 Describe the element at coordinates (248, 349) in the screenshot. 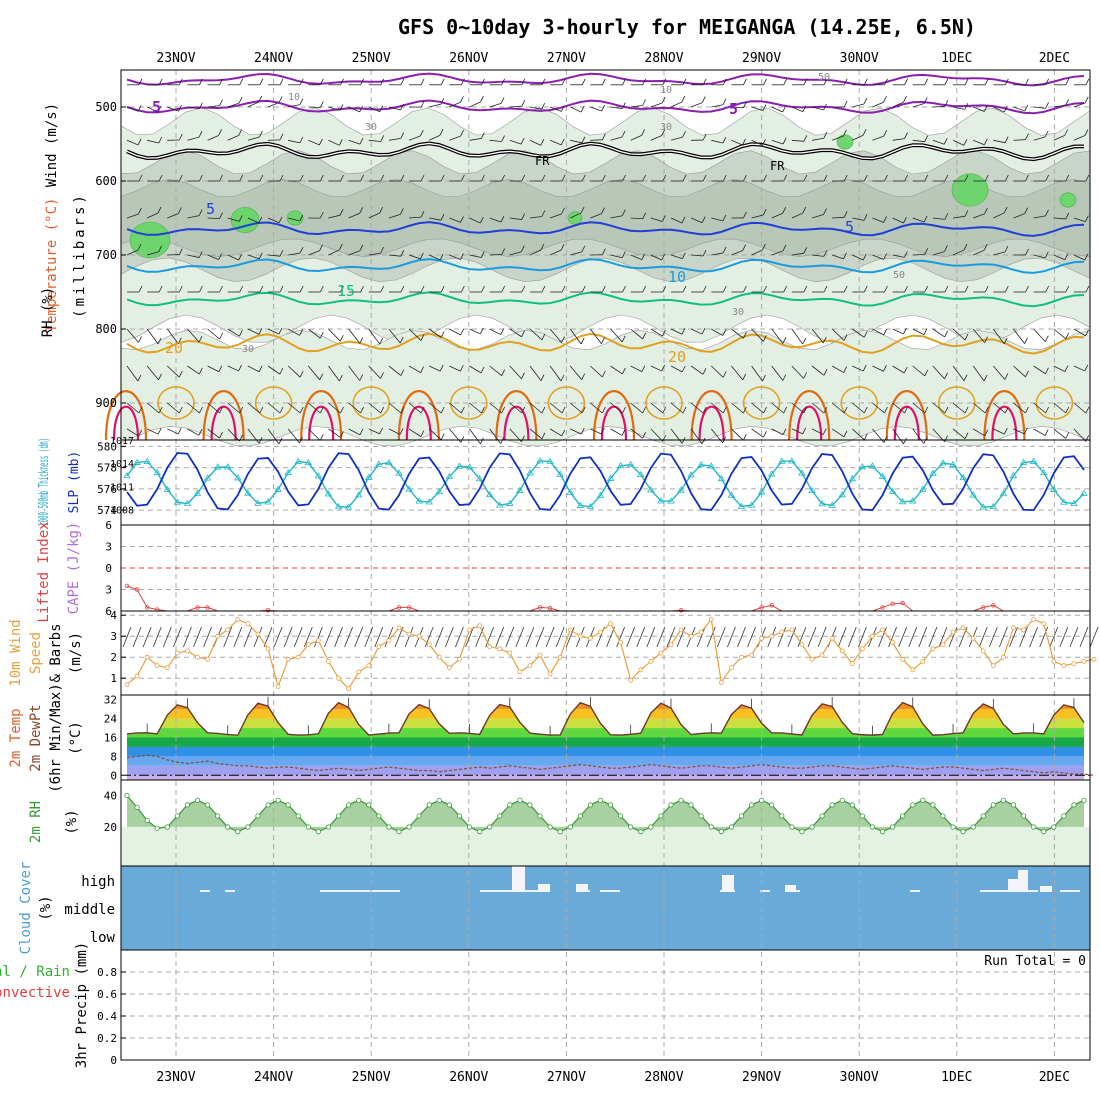

I see `label-rh30-b: 30` at that location.